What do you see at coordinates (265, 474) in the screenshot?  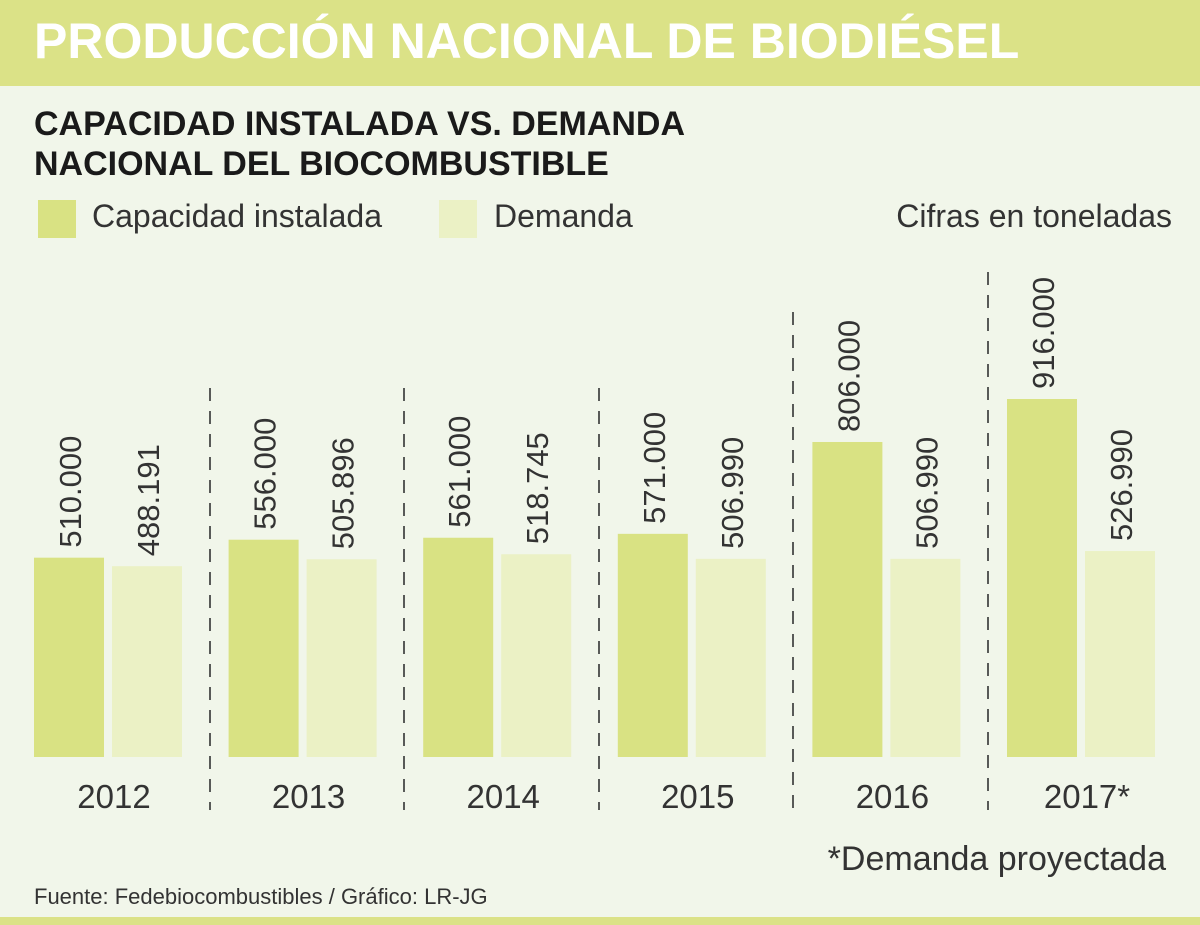 I see `data-label-capacity: 556.000` at bounding box center [265, 474].